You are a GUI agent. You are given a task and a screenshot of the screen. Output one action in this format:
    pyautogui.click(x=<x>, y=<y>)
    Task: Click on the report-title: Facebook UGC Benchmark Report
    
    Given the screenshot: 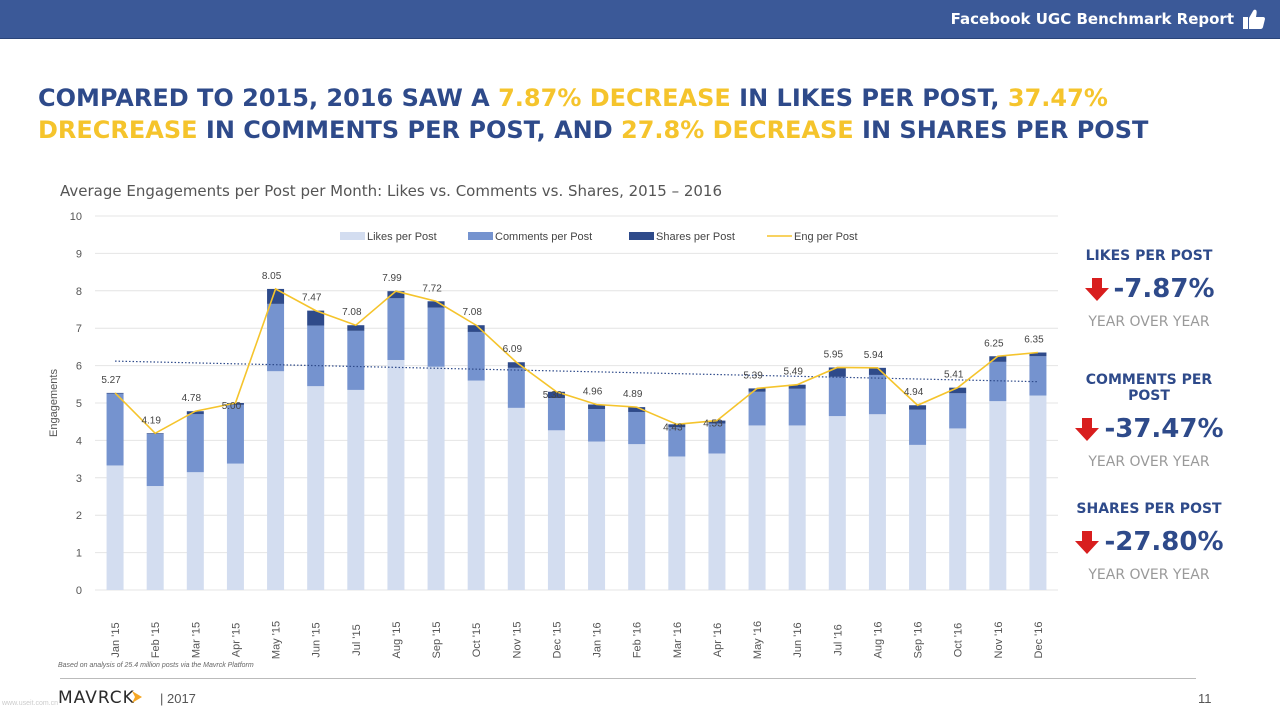 What is the action you would take?
    pyautogui.click(x=1092, y=19)
    